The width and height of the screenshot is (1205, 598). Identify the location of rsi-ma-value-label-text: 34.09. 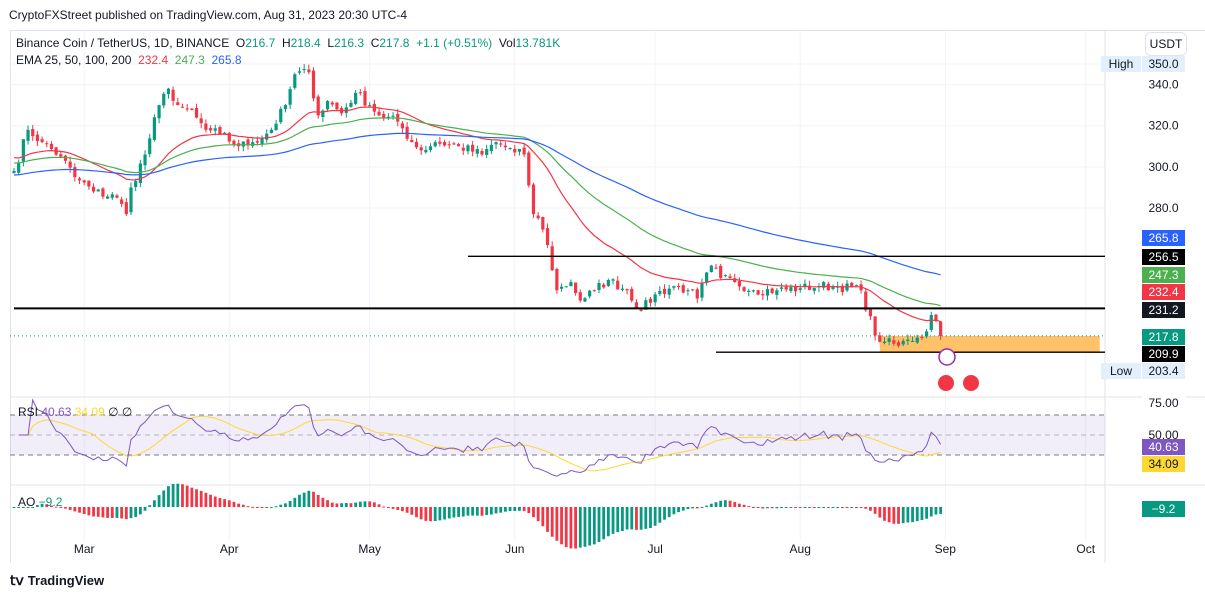
(1163, 464).